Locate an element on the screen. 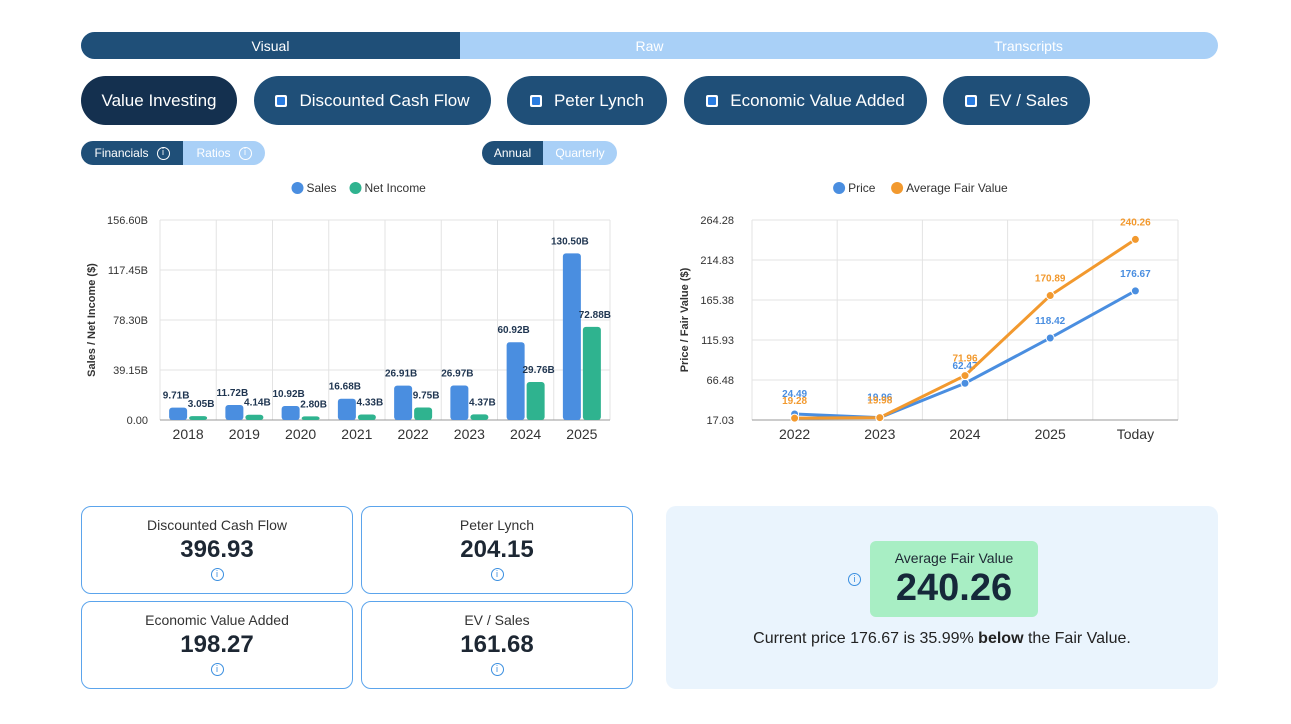  dcf-toggle: Discounted Cash Flow is located at coordinates (372, 100).